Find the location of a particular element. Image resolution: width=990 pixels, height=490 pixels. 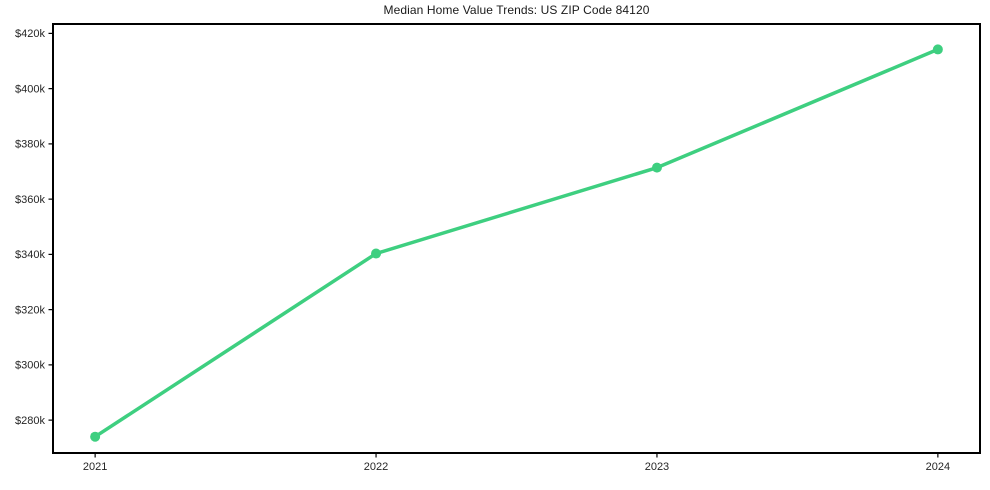

x-tick-label: 2021 is located at coordinates (95, 467).